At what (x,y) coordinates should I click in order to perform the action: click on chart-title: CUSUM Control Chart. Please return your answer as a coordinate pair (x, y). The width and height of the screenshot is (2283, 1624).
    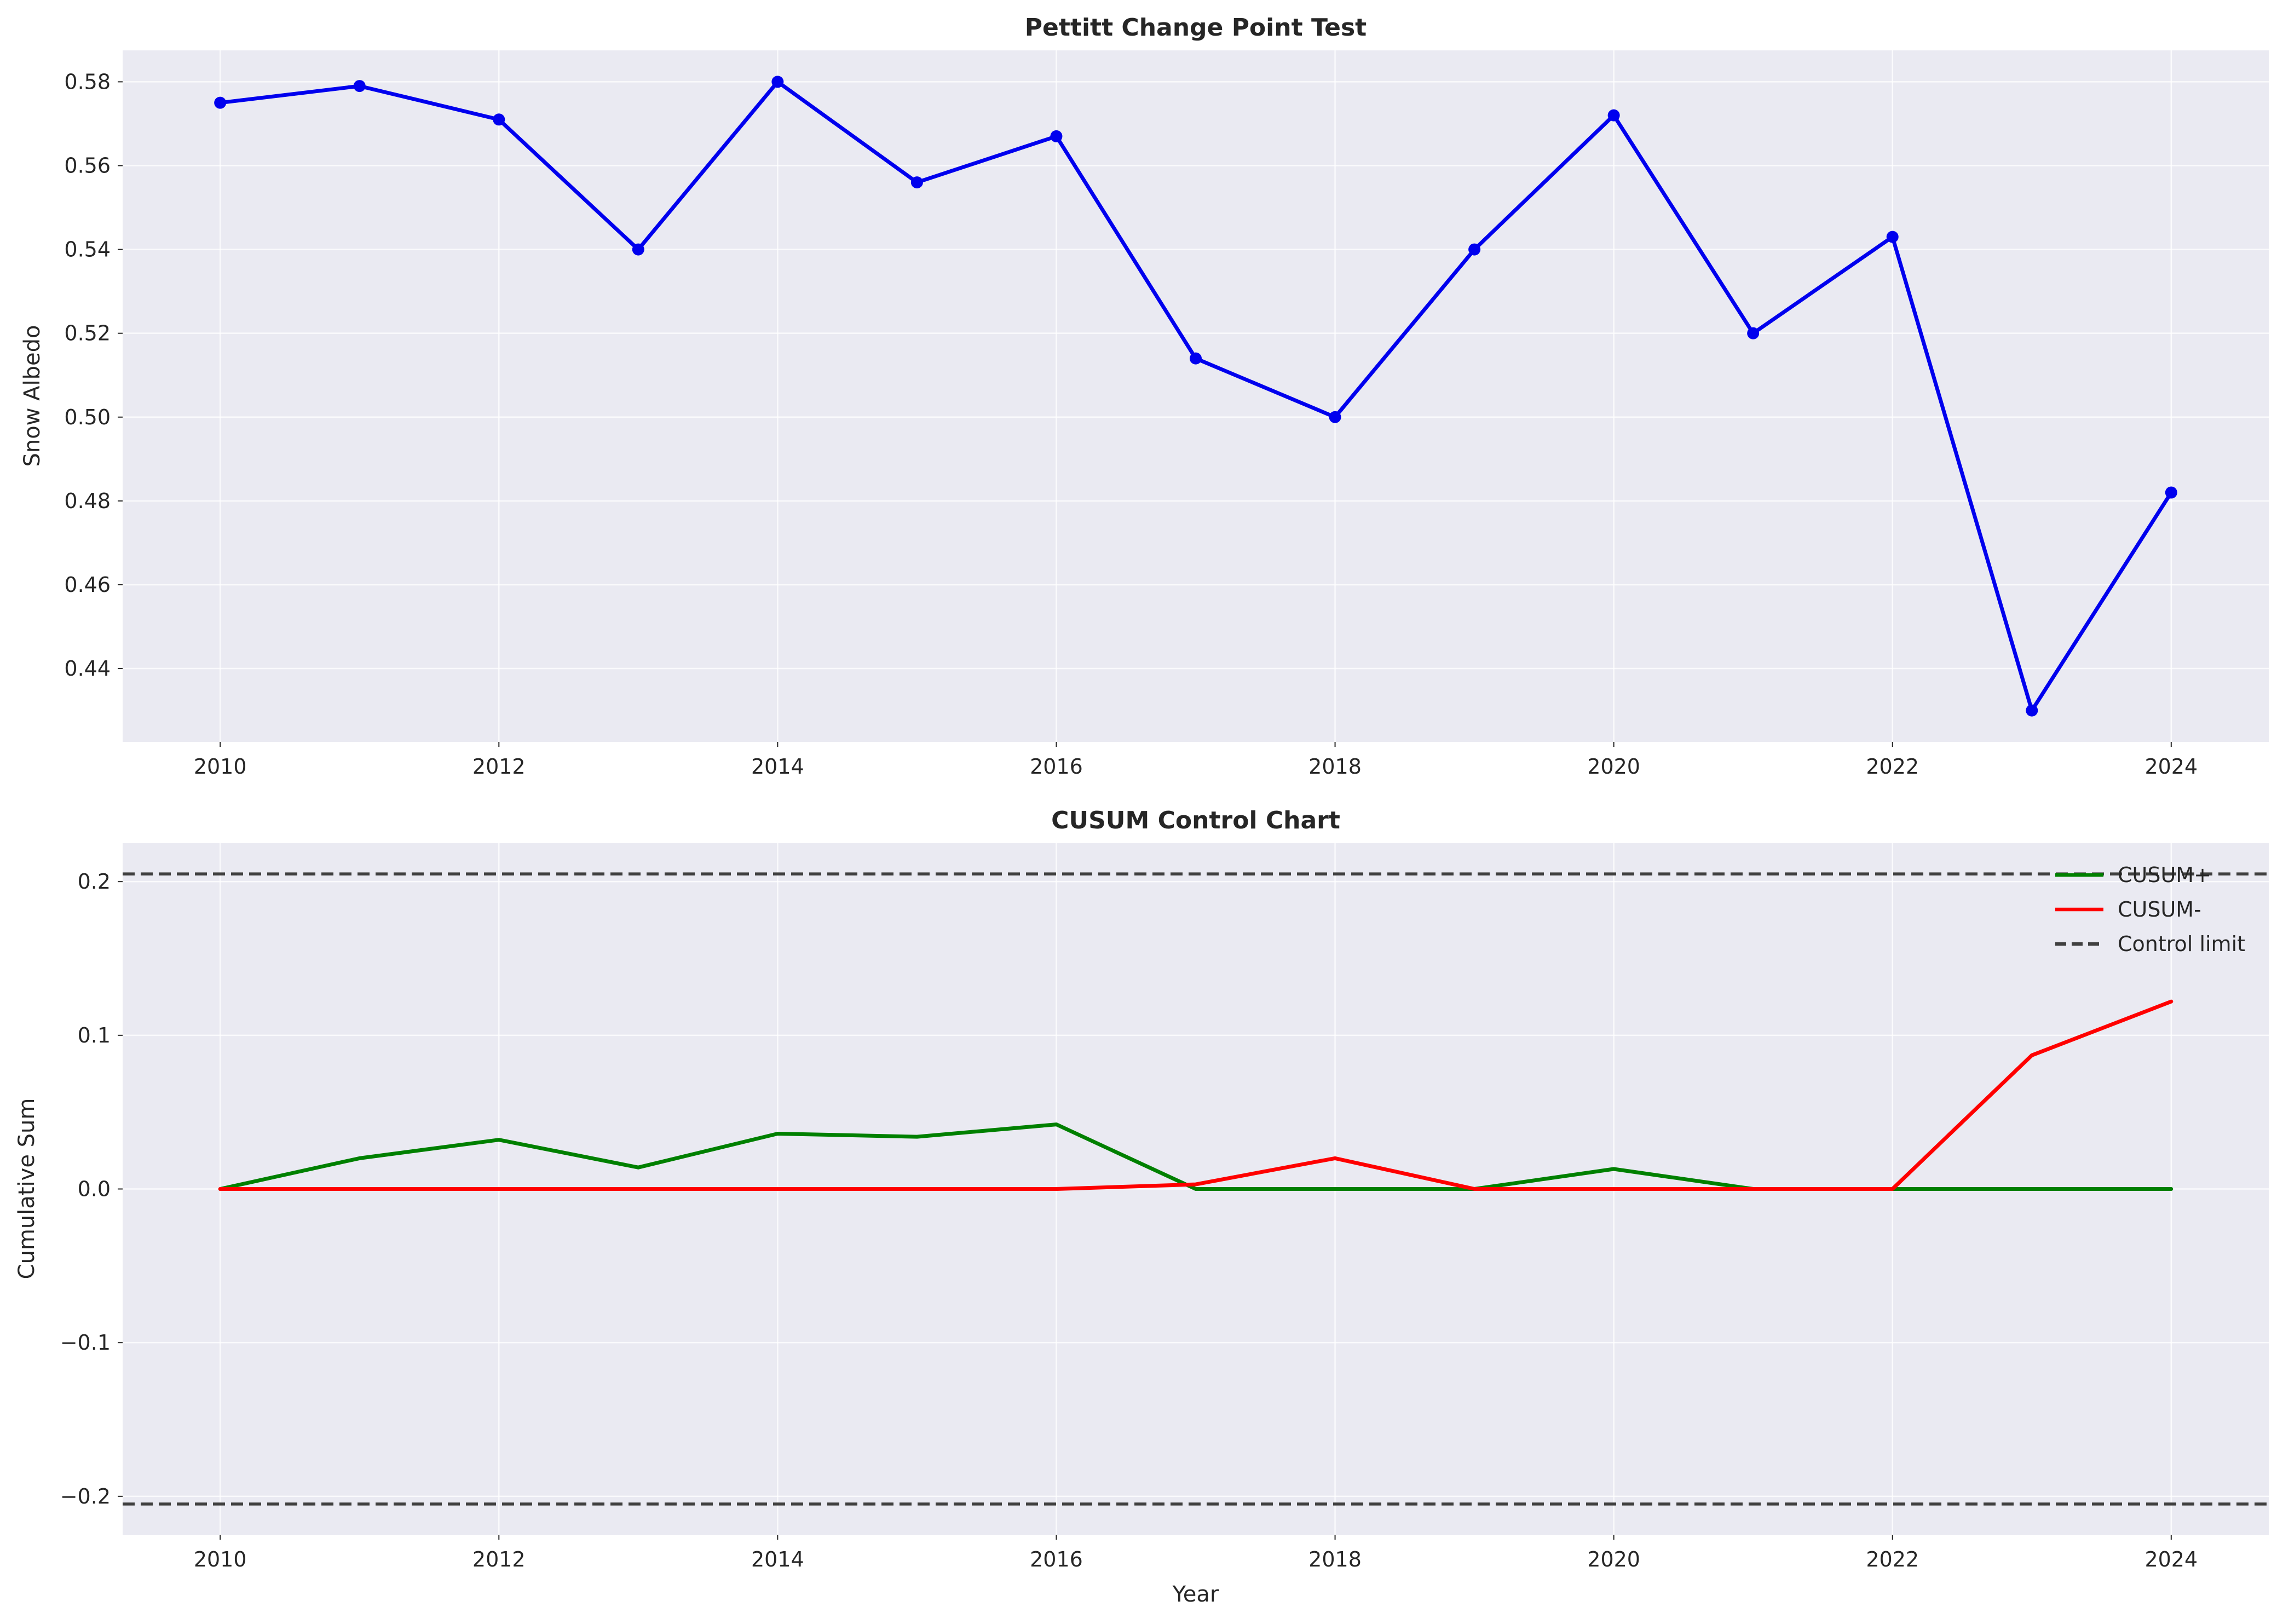
    Looking at the image, I should click on (1195, 821).